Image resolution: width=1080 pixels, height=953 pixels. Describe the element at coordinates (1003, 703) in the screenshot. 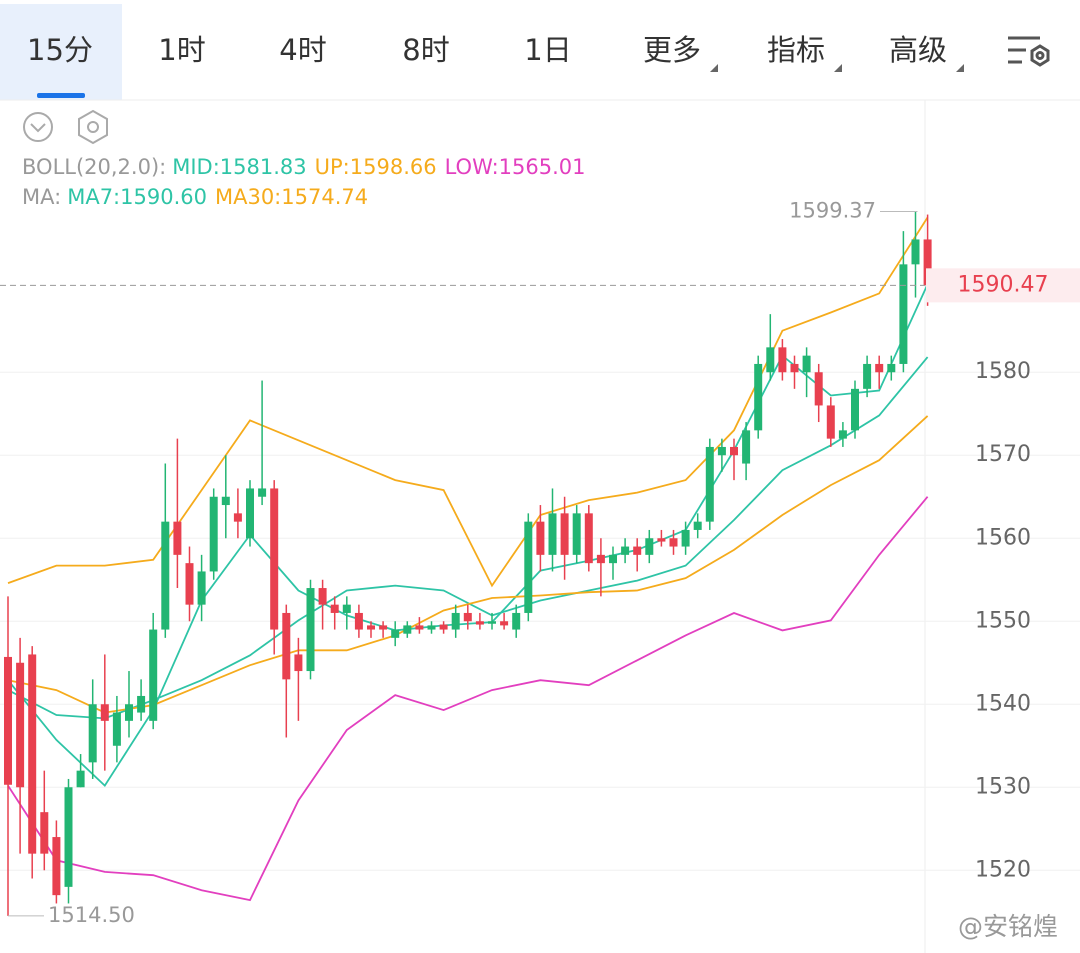

I see `y-tick-label: 1540` at that location.